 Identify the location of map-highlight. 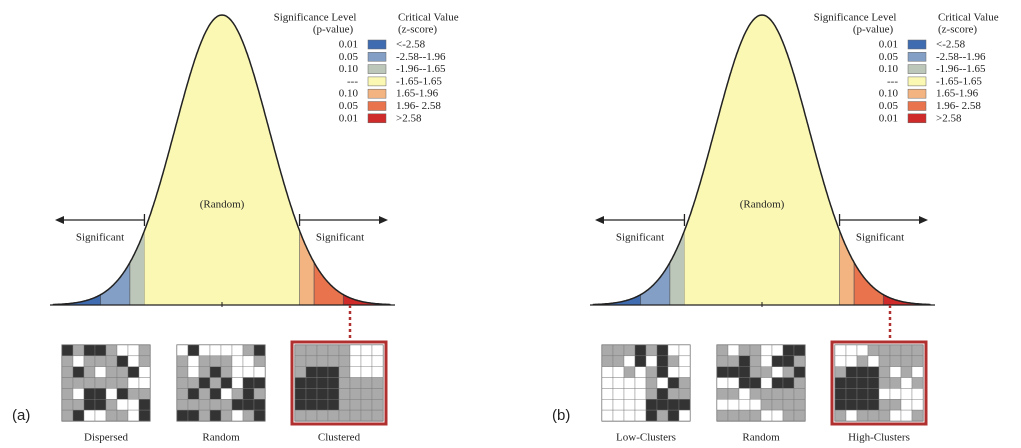
(879, 383).